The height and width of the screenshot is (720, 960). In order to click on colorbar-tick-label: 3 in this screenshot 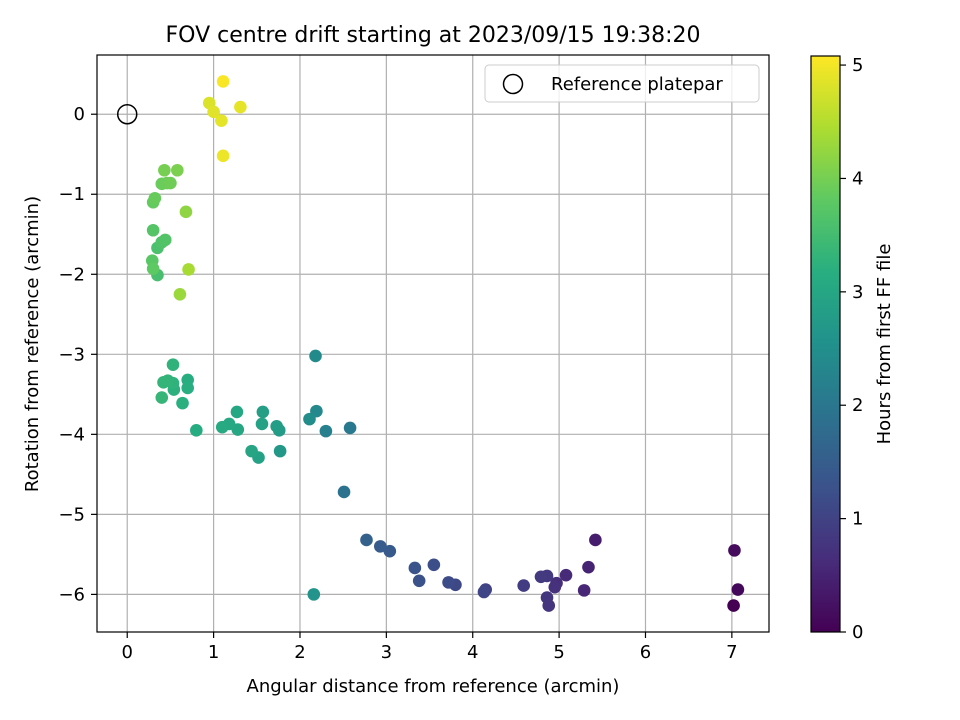, I will do `click(857, 292)`.